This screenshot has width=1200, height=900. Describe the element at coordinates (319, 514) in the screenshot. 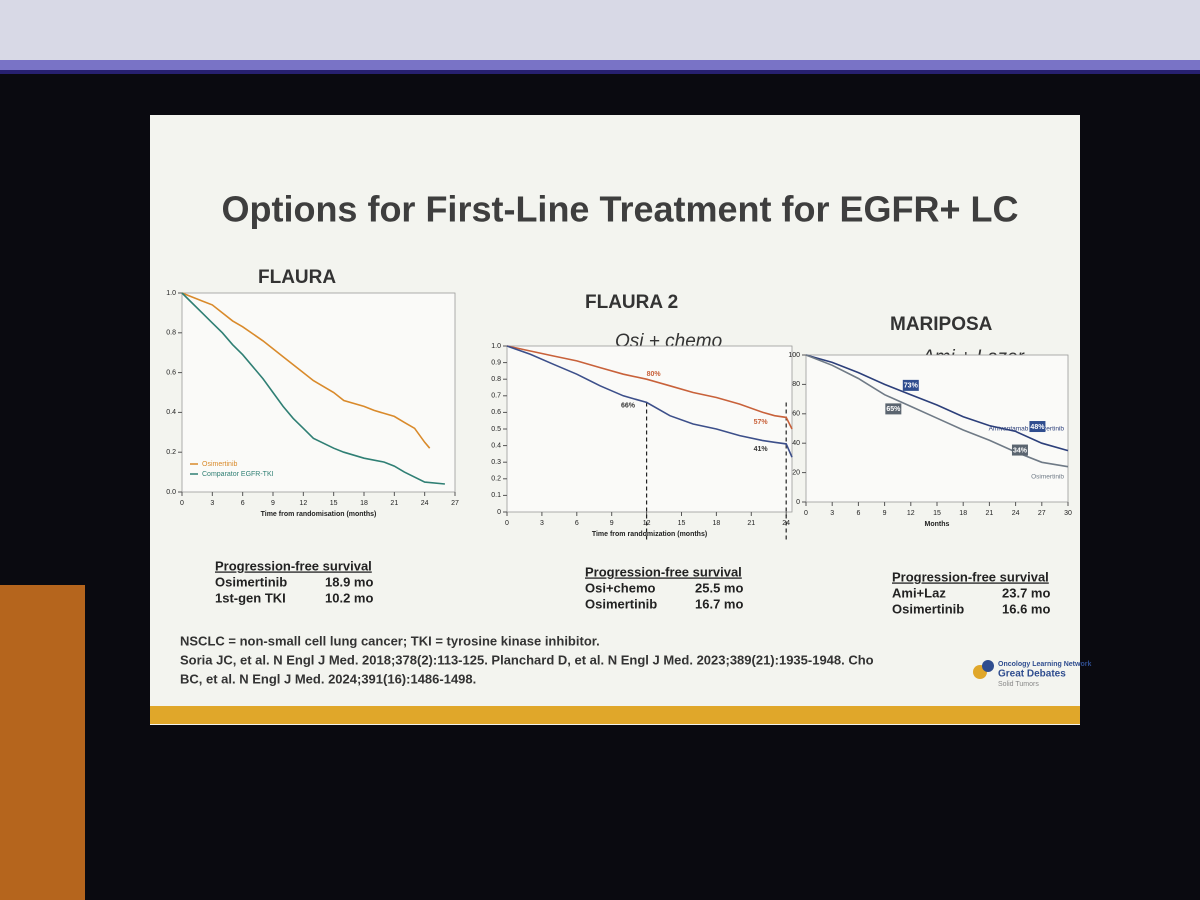

I see `x-axis-label: Time from randomisation (months)` at that location.